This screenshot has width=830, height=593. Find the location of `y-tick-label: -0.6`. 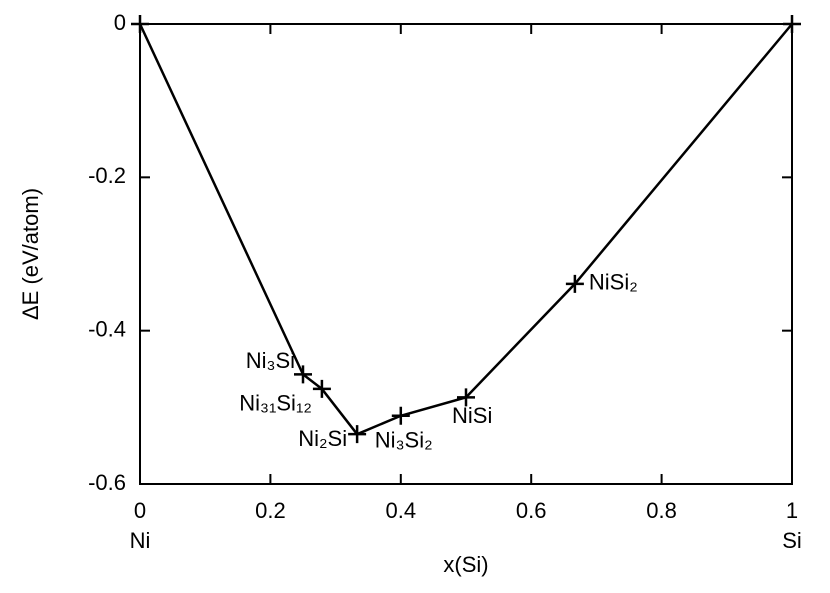

y-tick-label: -0.6 is located at coordinates (107, 482).